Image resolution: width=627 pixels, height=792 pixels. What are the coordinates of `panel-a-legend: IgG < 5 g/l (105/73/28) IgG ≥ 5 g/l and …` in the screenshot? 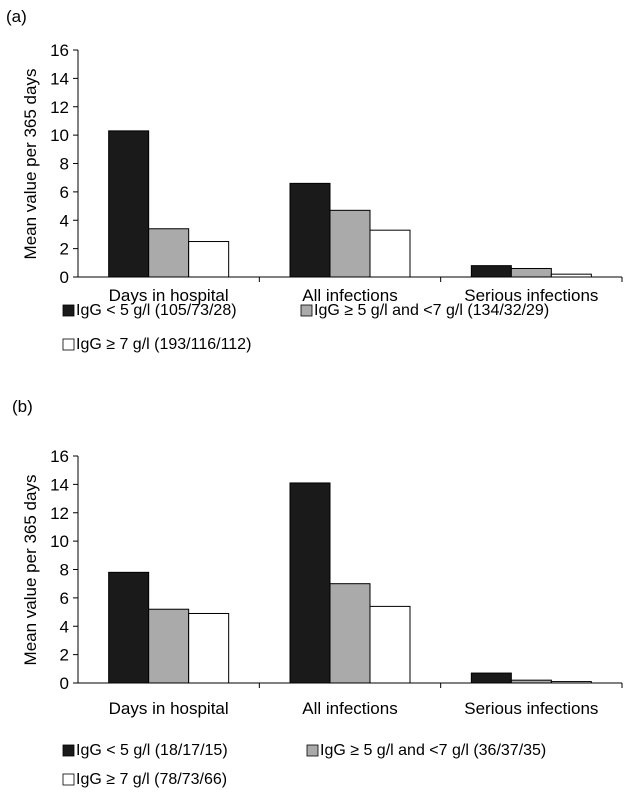 It's located at (305, 327).